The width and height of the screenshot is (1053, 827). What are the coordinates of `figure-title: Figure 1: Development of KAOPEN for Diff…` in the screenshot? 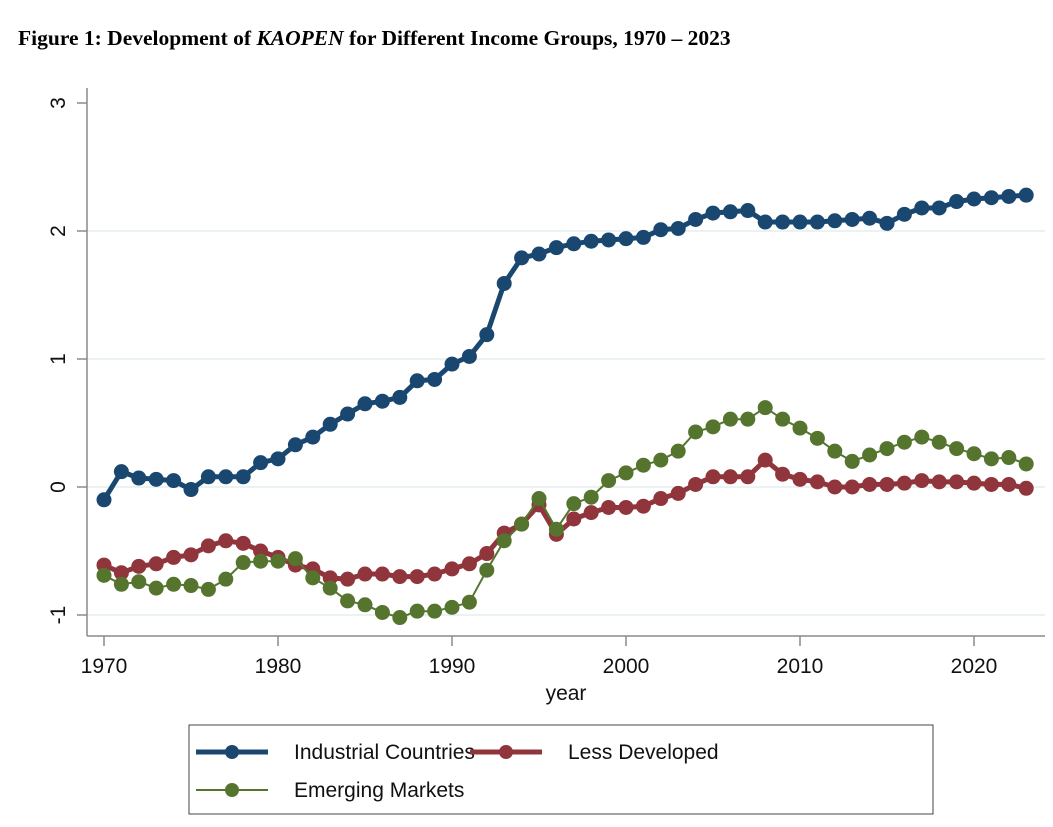 It's located at (374, 38).